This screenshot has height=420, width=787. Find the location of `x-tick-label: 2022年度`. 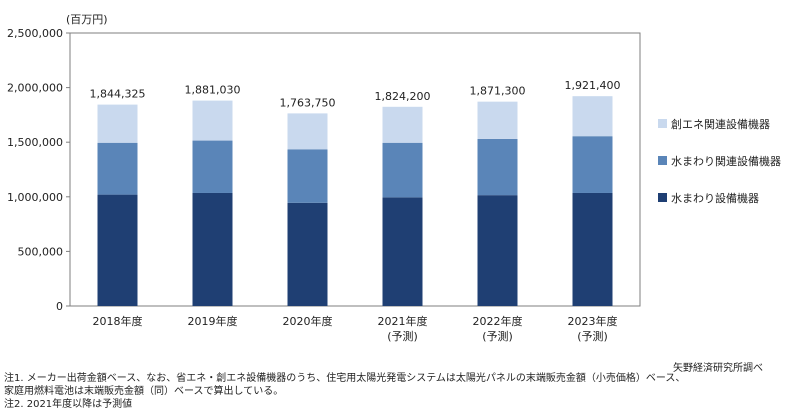

x-tick-label: 2022年度 is located at coordinates (498, 321).